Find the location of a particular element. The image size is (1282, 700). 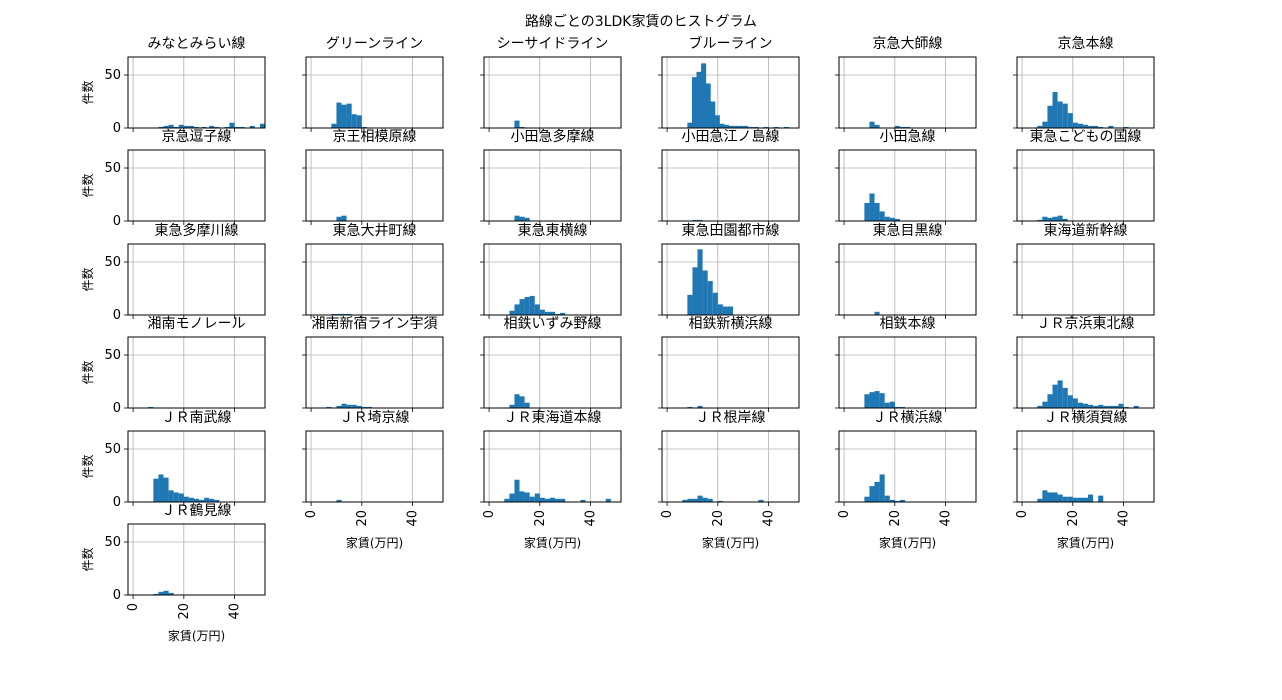

panel-25: ＪＲ南武線 0 50 件数 is located at coordinates (173, 460).